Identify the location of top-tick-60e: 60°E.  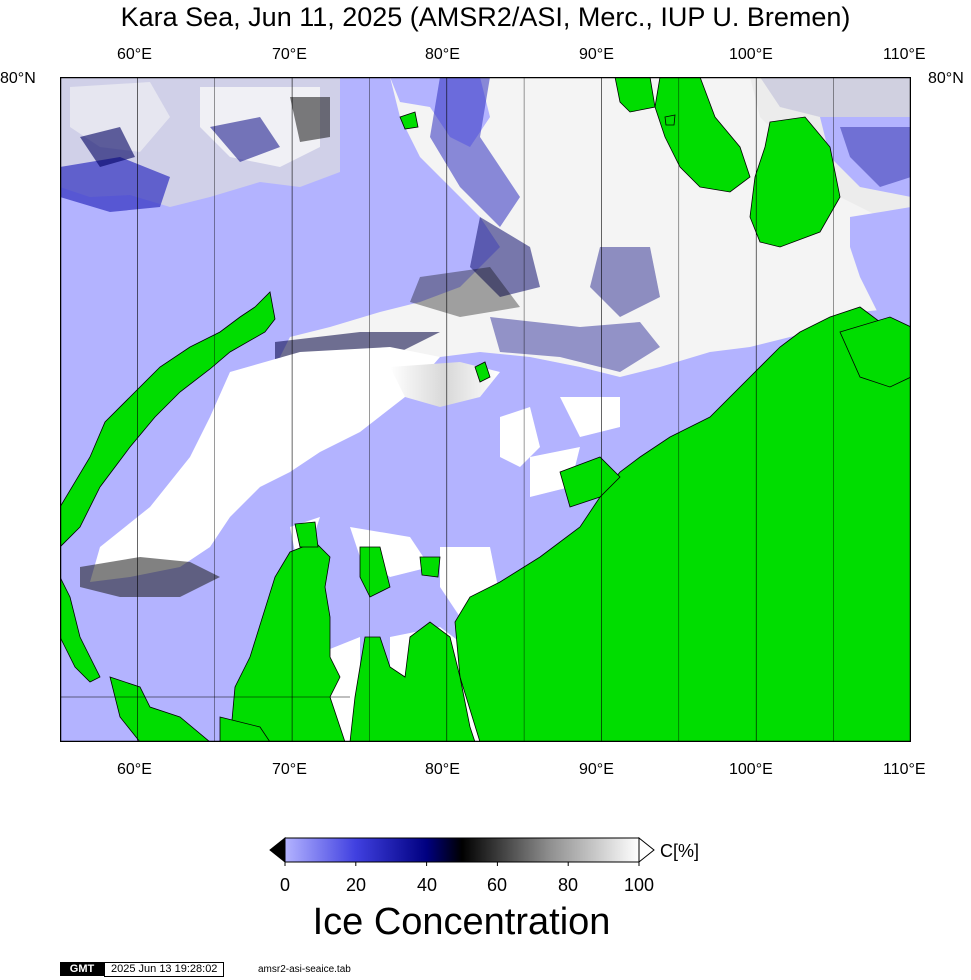
(134, 54).